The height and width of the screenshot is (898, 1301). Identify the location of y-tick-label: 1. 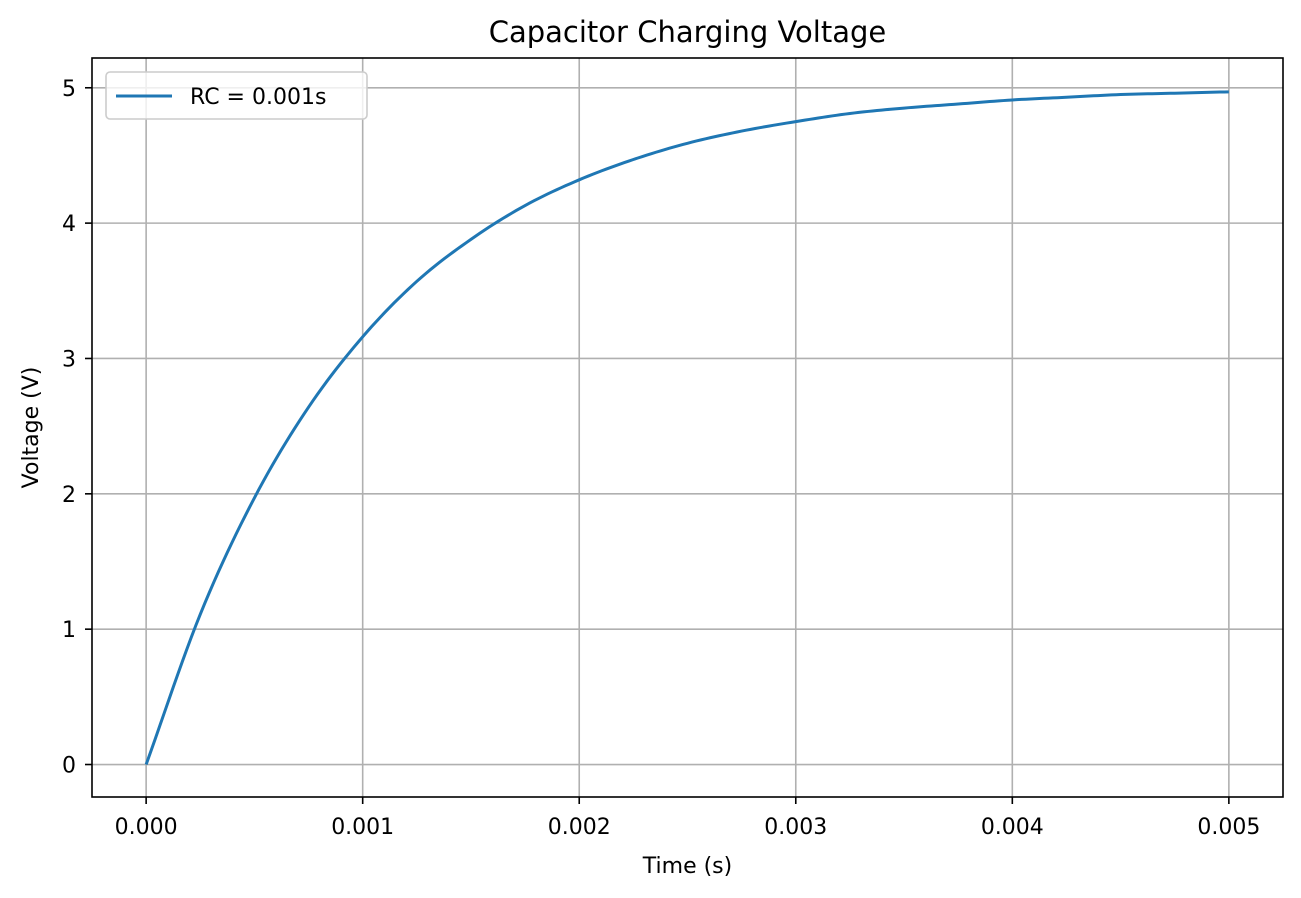
(69, 630).